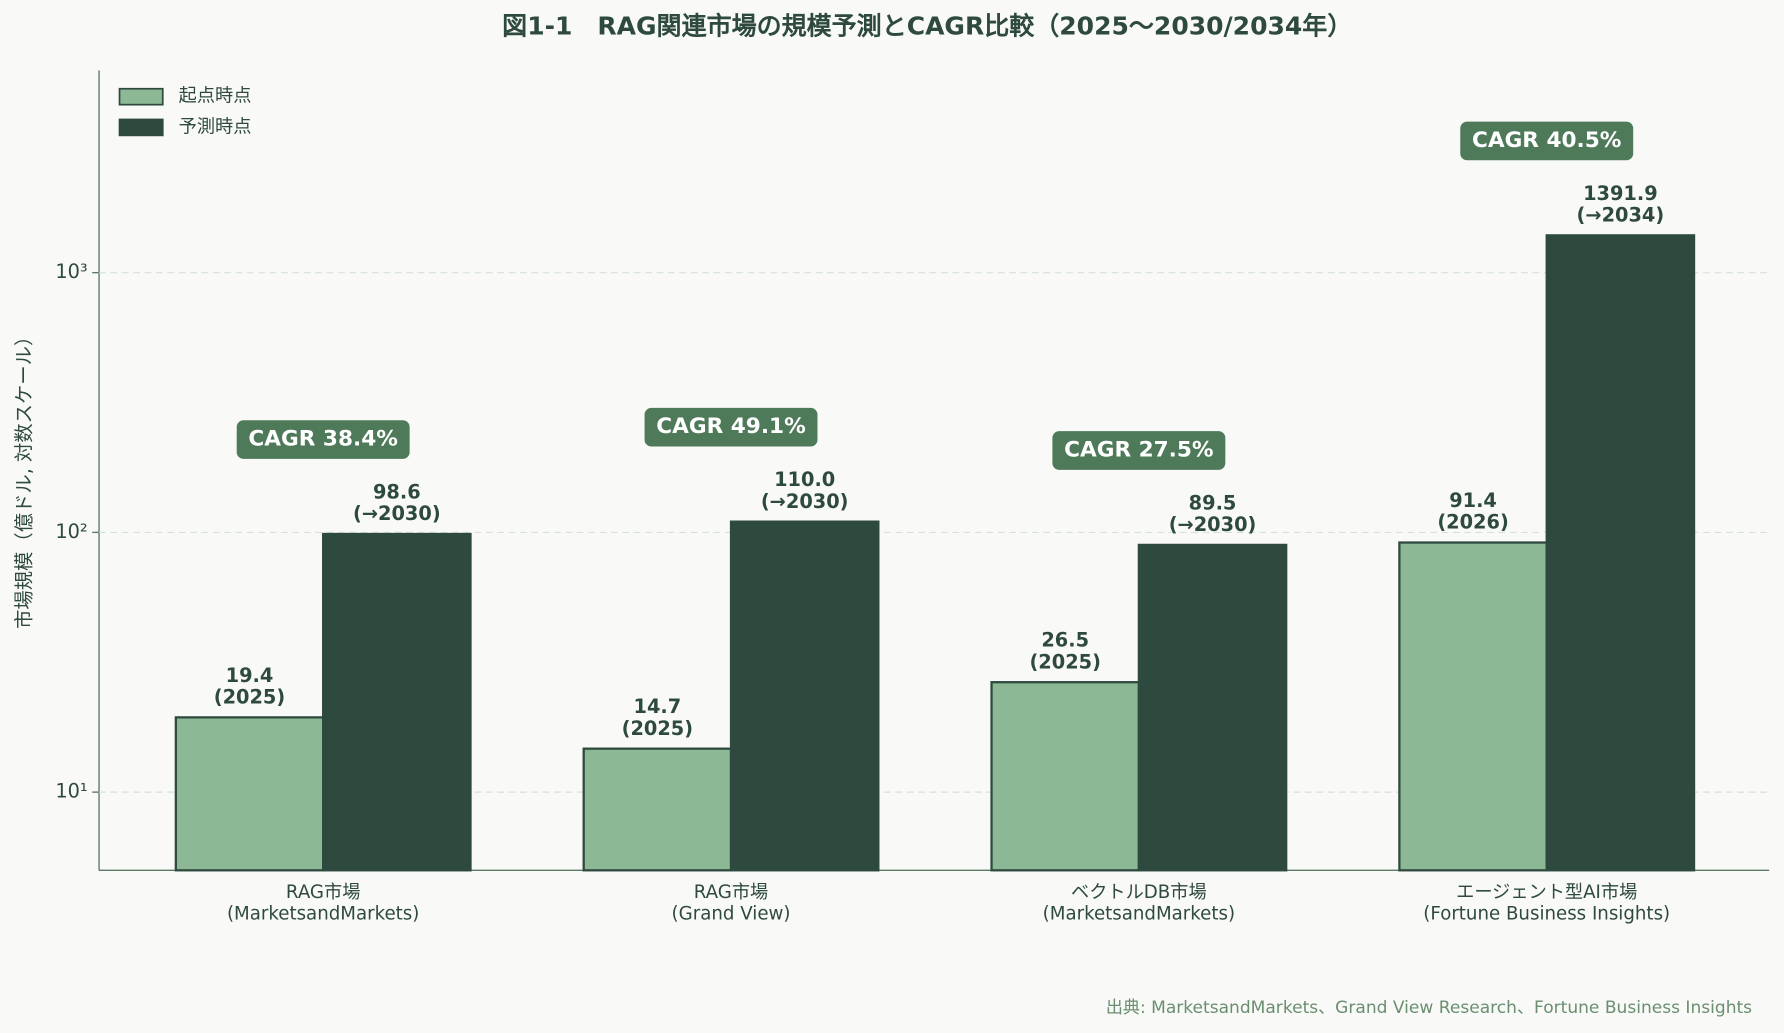  What do you see at coordinates (1065, 640) in the screenshot?
I see `value-label: 26.5` at bounding box center [1065, 640].